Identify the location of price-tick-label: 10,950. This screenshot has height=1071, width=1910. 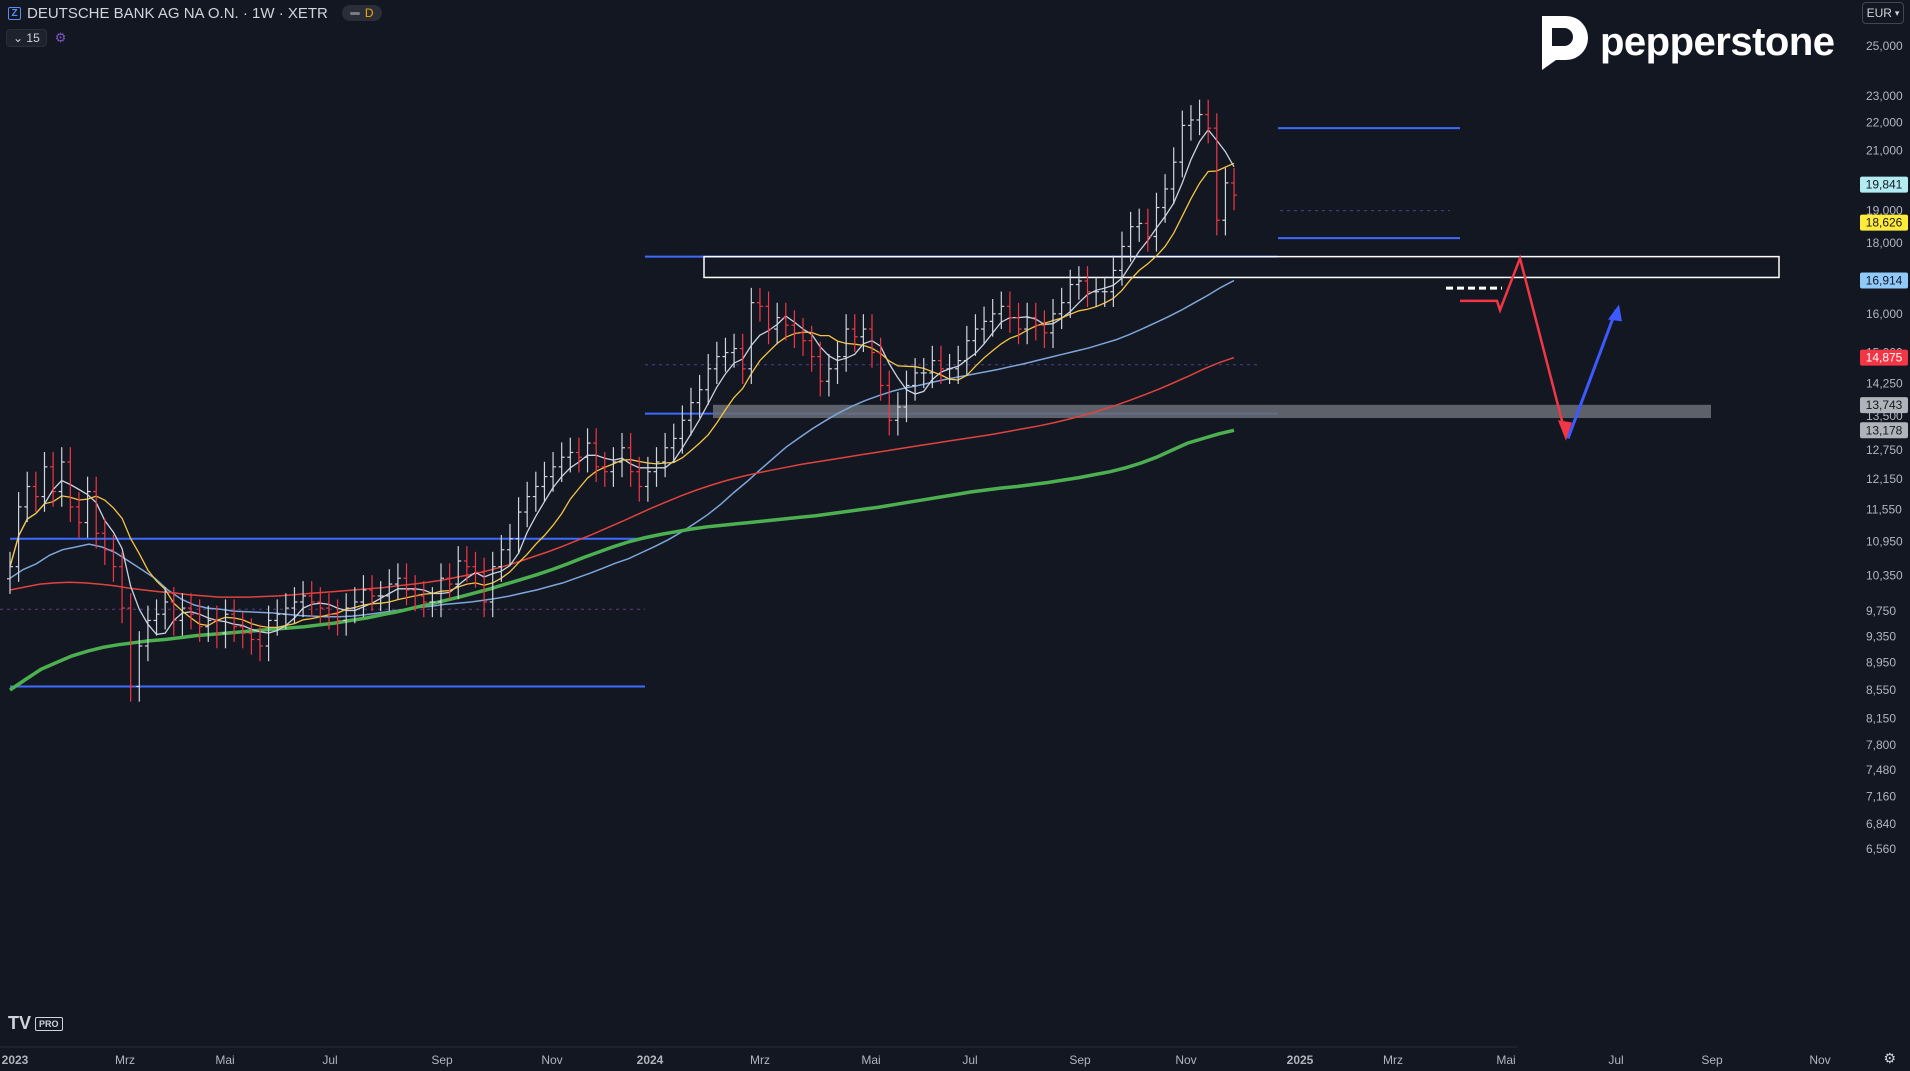
(1884, 541).